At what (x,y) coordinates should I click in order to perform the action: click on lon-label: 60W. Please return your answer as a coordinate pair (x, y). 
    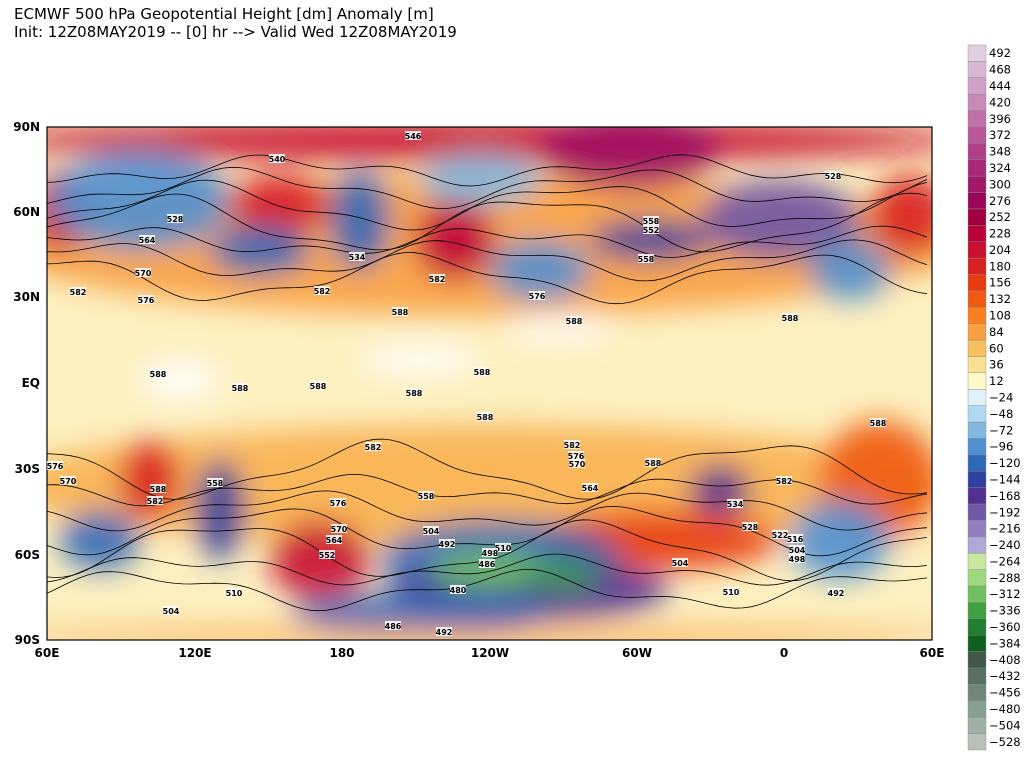
    Looking at the image, I should click on (637, 653).